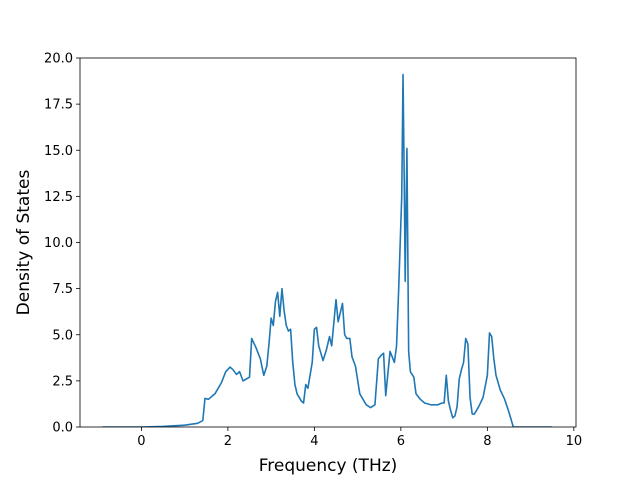  What do you see at coordinates (401, 441) in the screenshot?
I see `x-tick-label: 6` at bounding box center [401, 441].